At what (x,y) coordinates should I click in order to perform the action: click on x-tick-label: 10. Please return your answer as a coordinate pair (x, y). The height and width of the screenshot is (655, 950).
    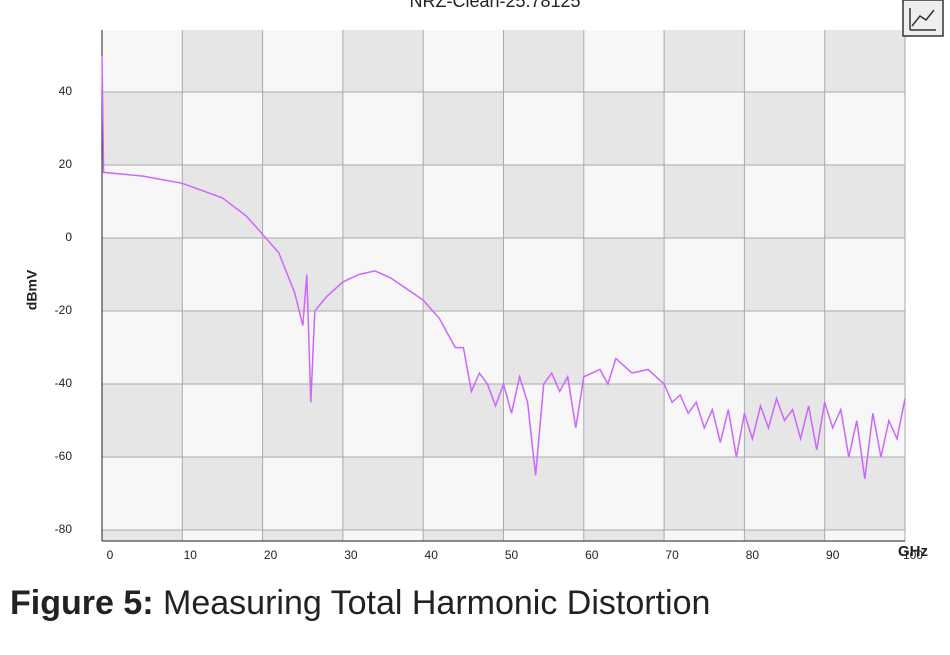
    Looking at the image, I should click on (191, 555).